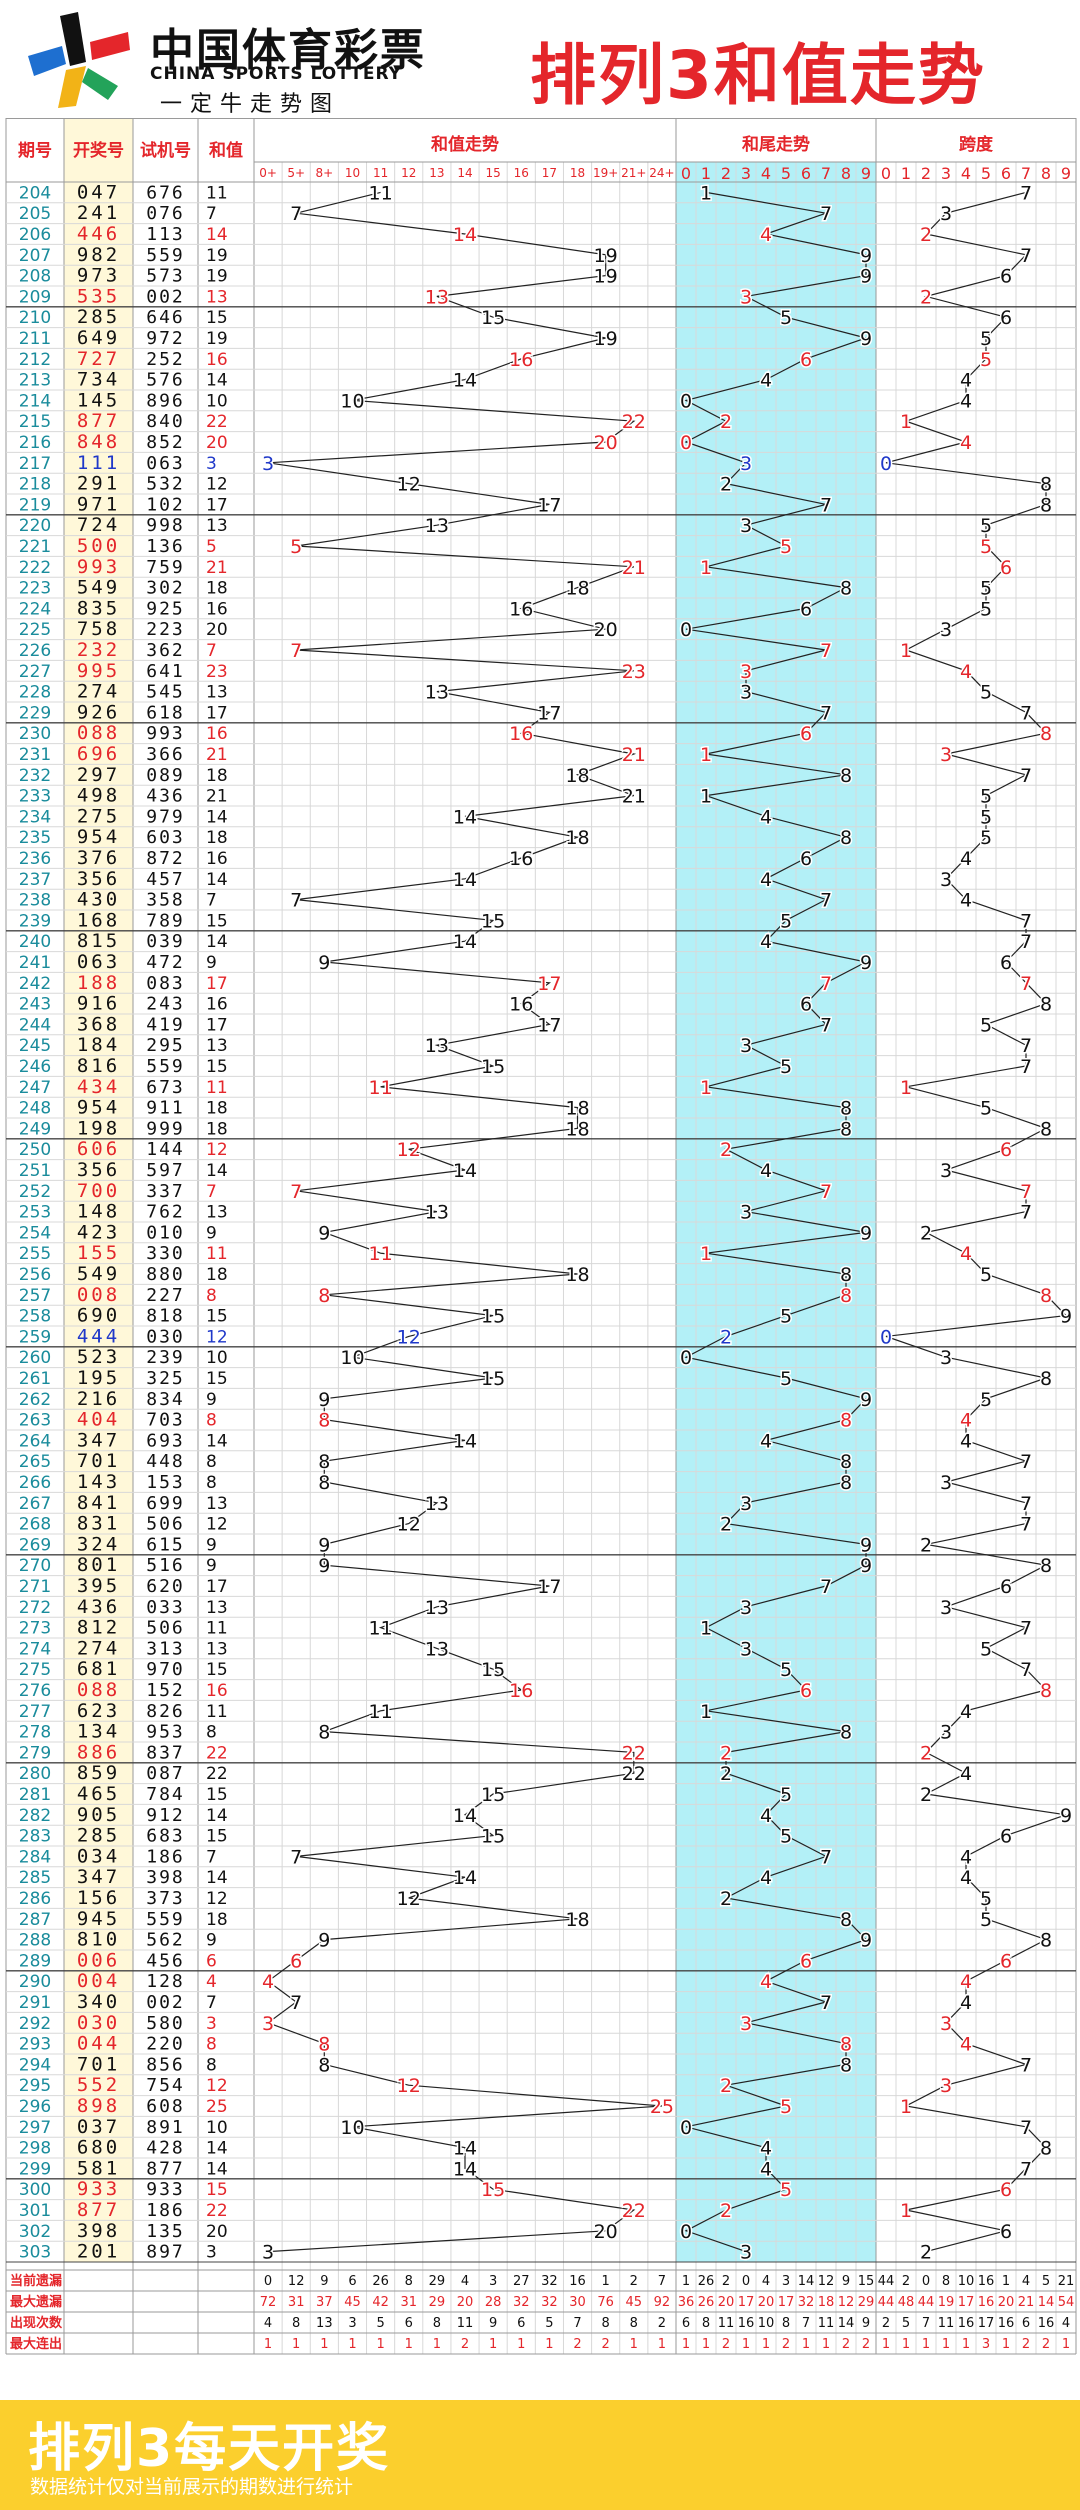  What do you see at coordinates (35, 1587) in the screenshot?
I see `row-issue: 271` at bounding box center [35, 1587].